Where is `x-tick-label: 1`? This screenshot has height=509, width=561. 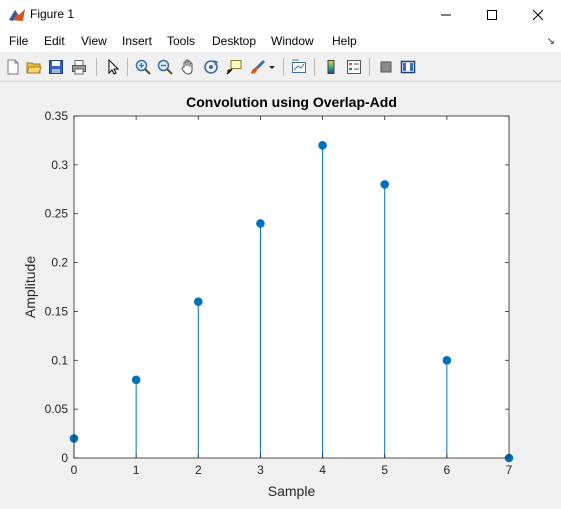 x-tick-label: 1 is located at coordinates (136, 470).